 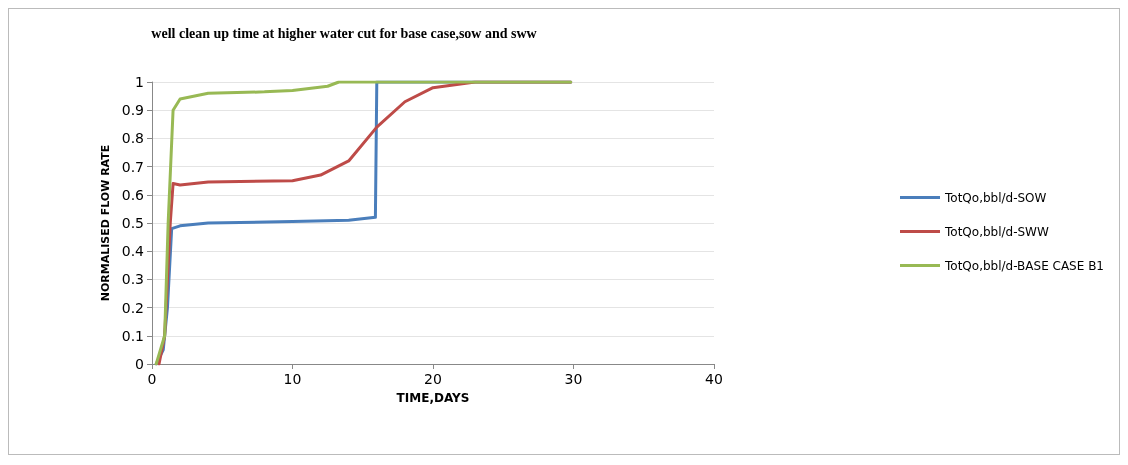 I want to click on y-tick-label: 0.3, so click(x=132, y=279).